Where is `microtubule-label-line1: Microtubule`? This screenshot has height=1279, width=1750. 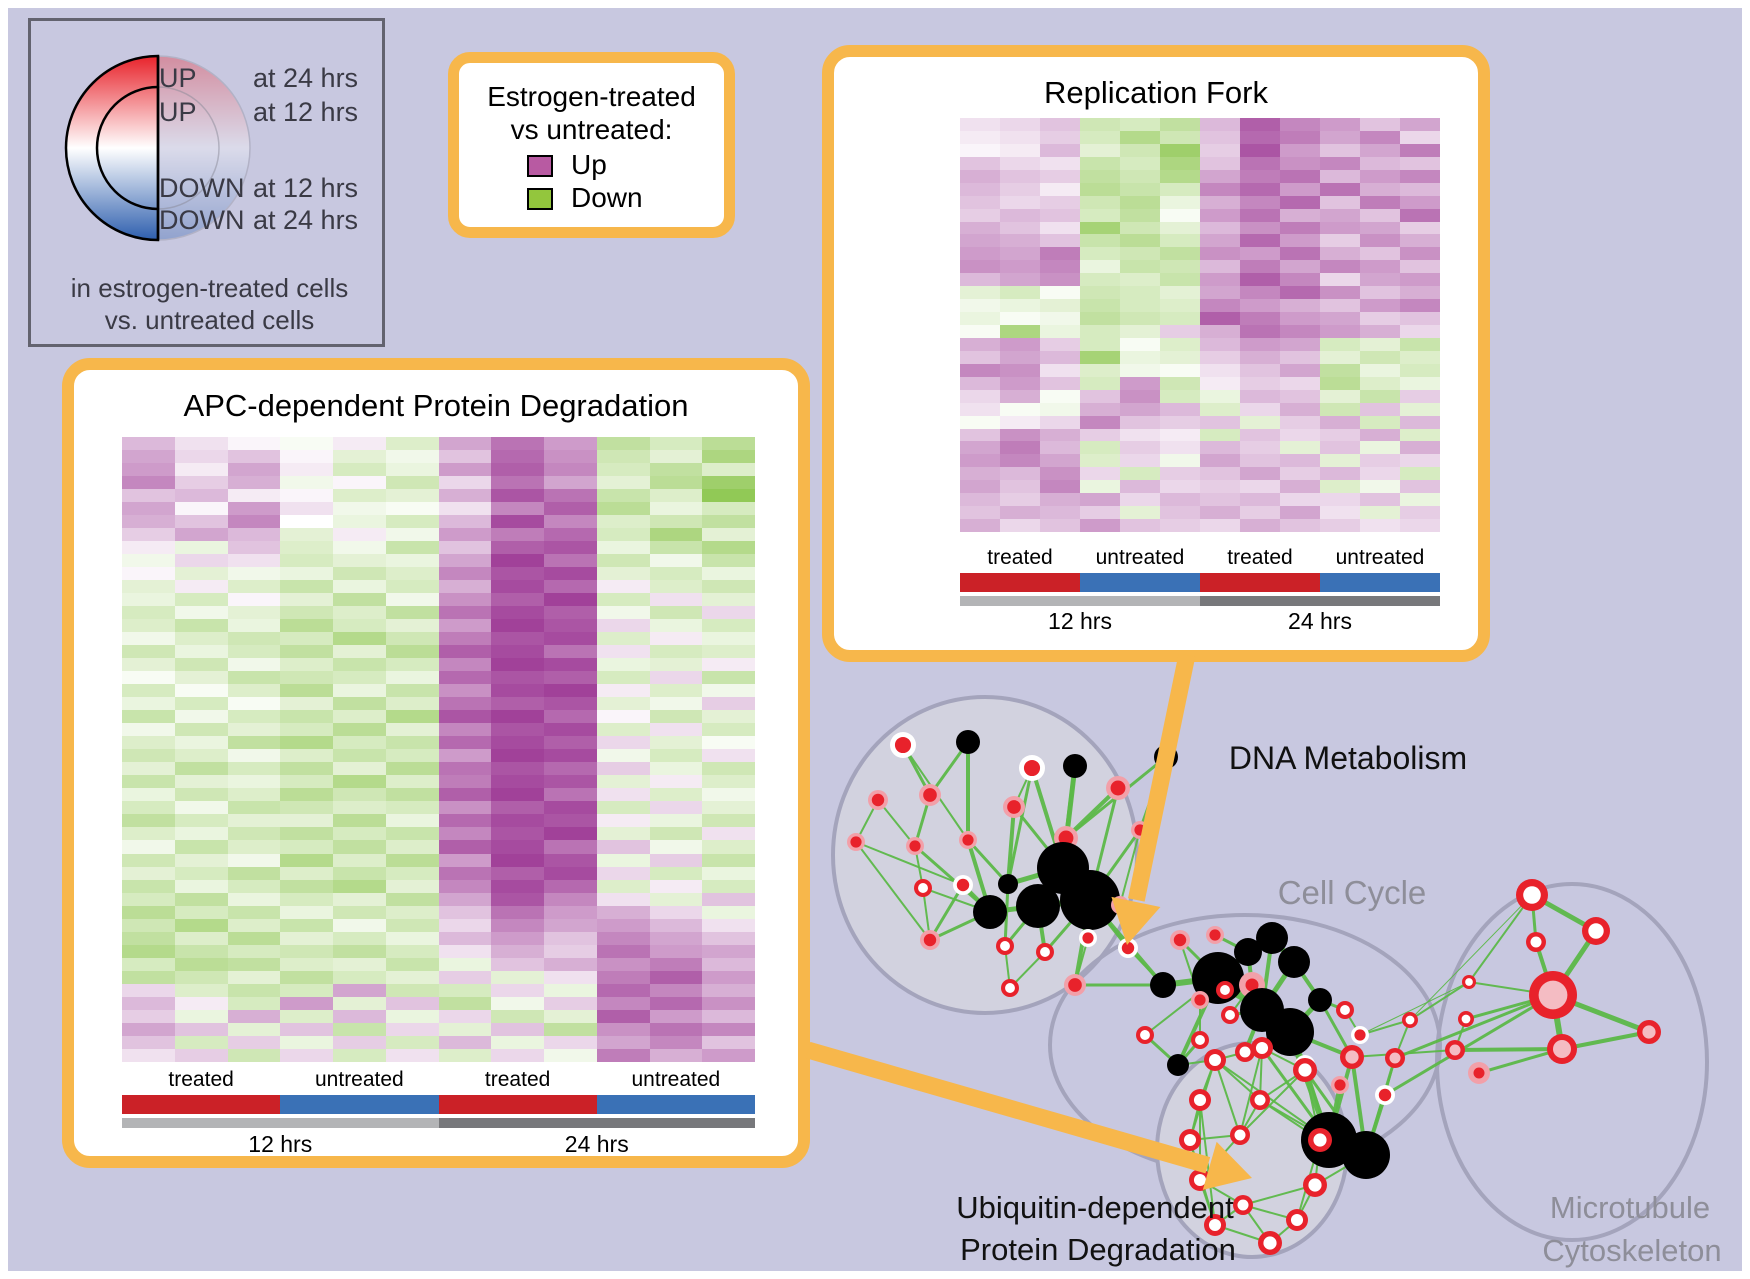 microtubule-label-line1: Microtubule is located at coordinates (1630, 1207).